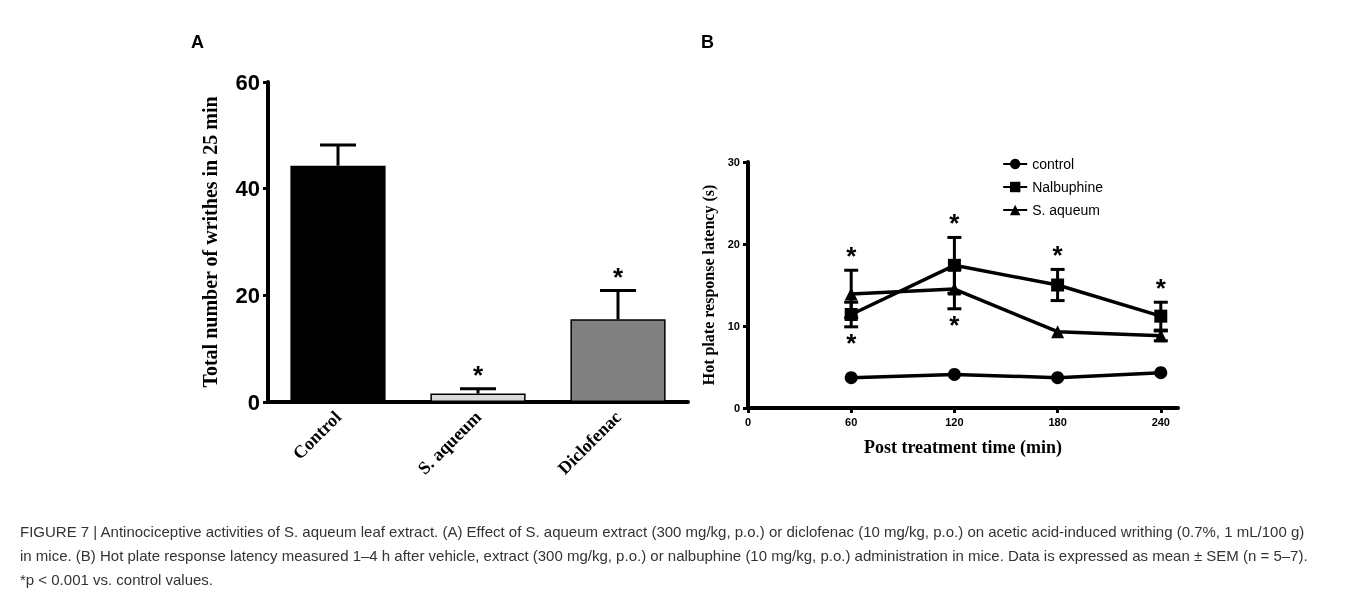  What do you see at coordinates (733, 162) in the screenshot?
I see `y-tick-label: 30` at bounding box center [733, 162].